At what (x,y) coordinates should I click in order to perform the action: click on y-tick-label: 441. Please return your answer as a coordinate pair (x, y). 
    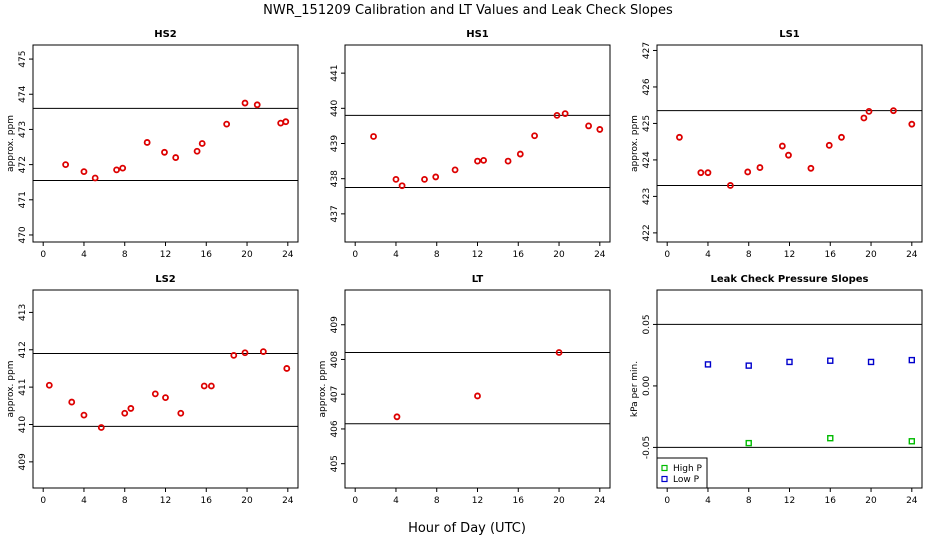
    Looking at the image, I should click on (335, 73).